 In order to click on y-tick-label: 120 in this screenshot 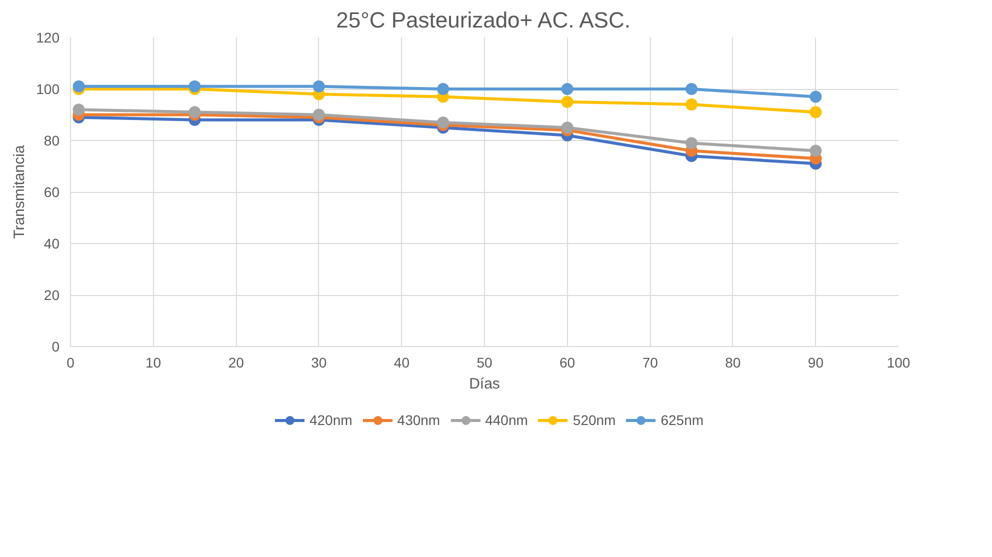, I will do `click(48, 38)`.